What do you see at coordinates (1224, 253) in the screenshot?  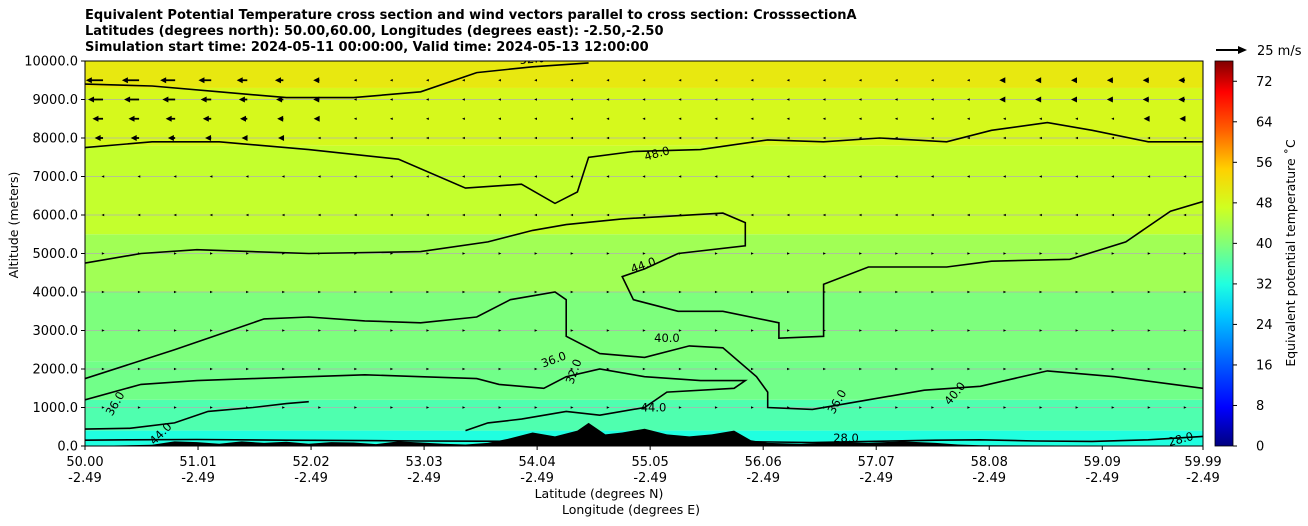 I see `colorbar` at bounding box center [1224, 253].